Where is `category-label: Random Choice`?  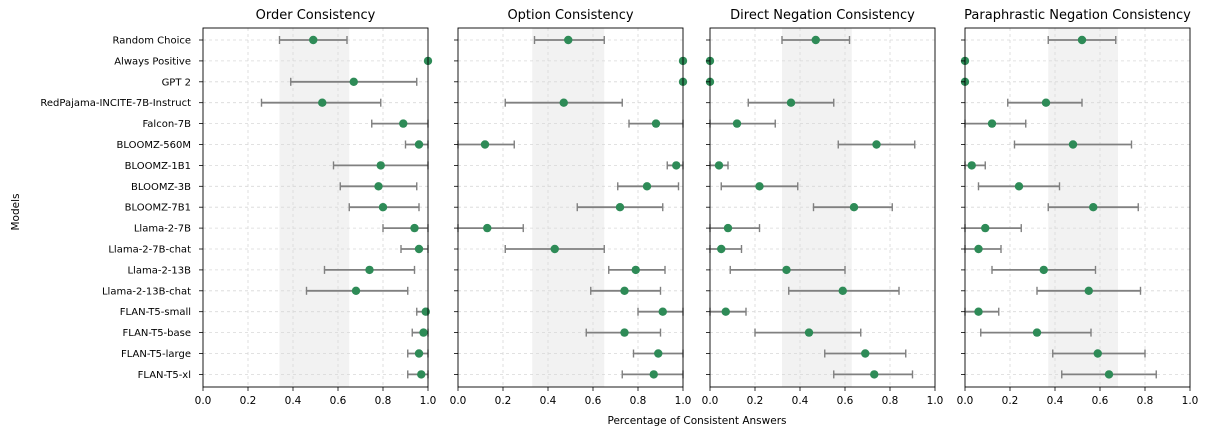
category-label: Random Choice is located at coordinates (152, 41).